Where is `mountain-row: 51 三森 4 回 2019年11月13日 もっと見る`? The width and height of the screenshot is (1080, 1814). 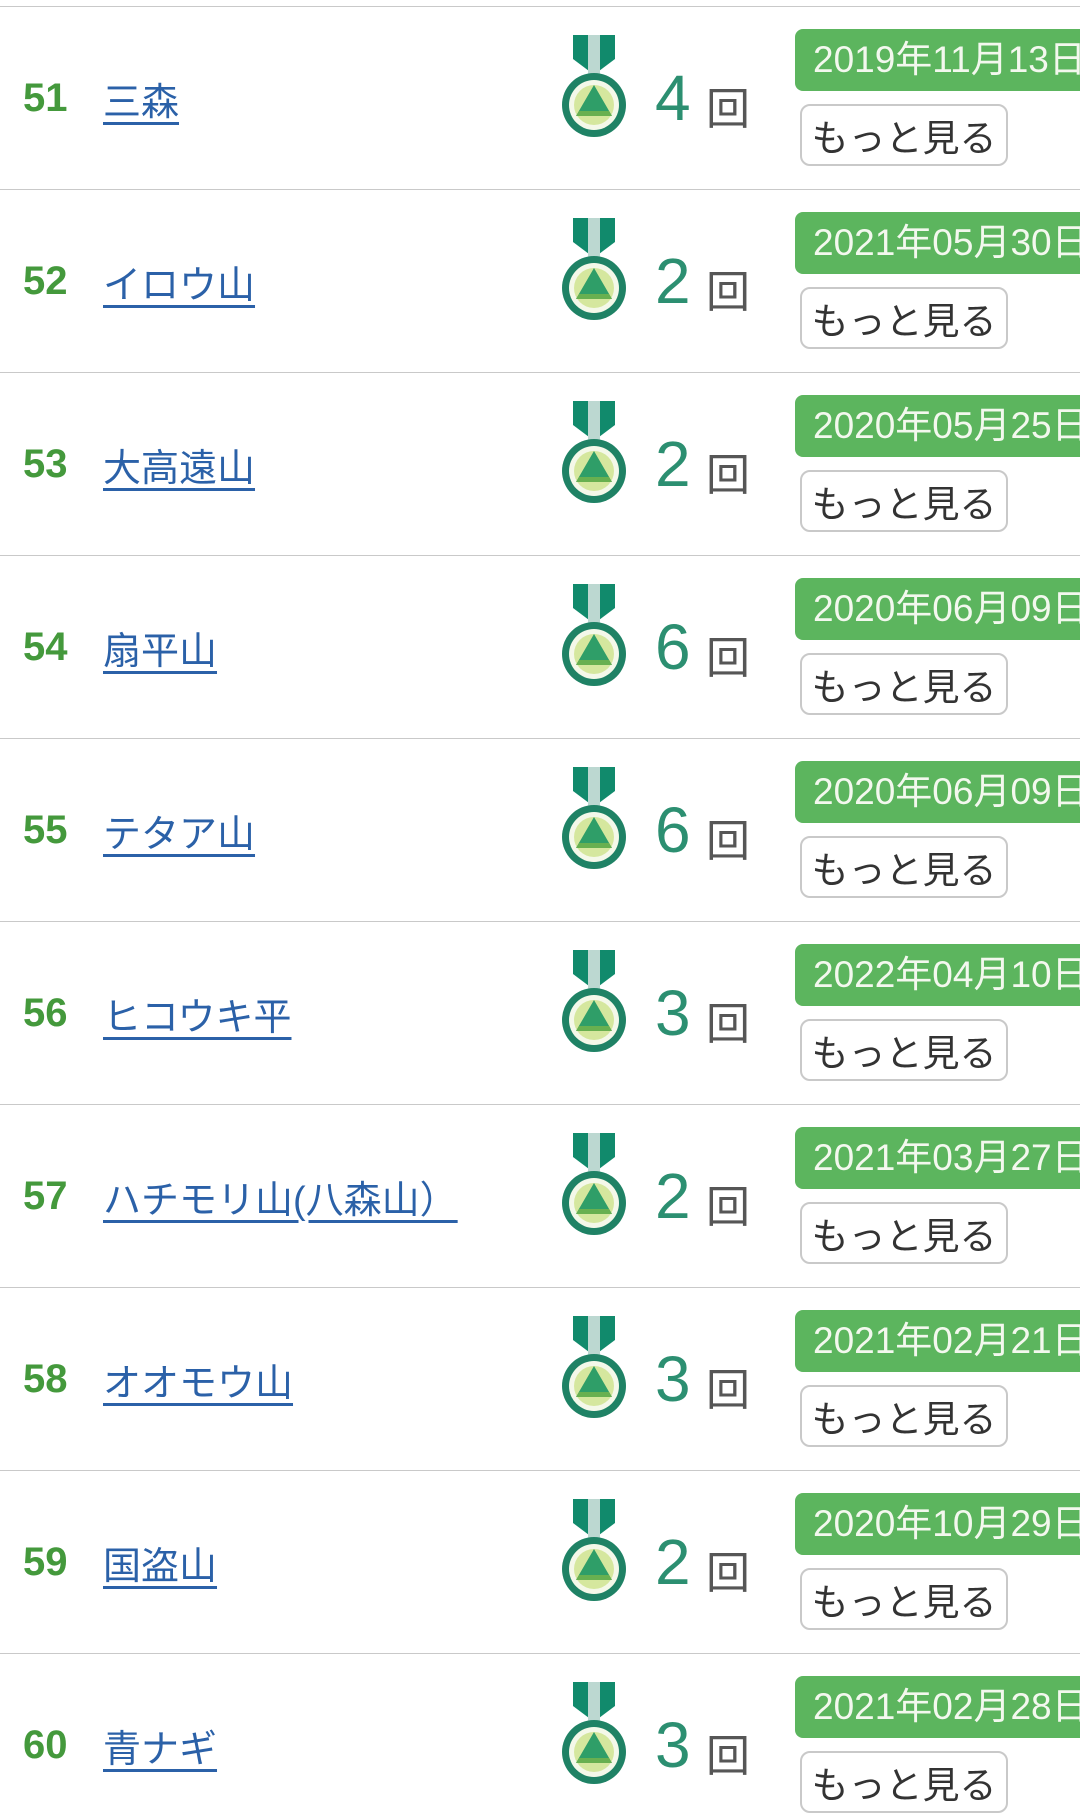 mountain-row: 51 三森 4 回 2019年11月13日 もっと見る is located at coordinates (540, 97).